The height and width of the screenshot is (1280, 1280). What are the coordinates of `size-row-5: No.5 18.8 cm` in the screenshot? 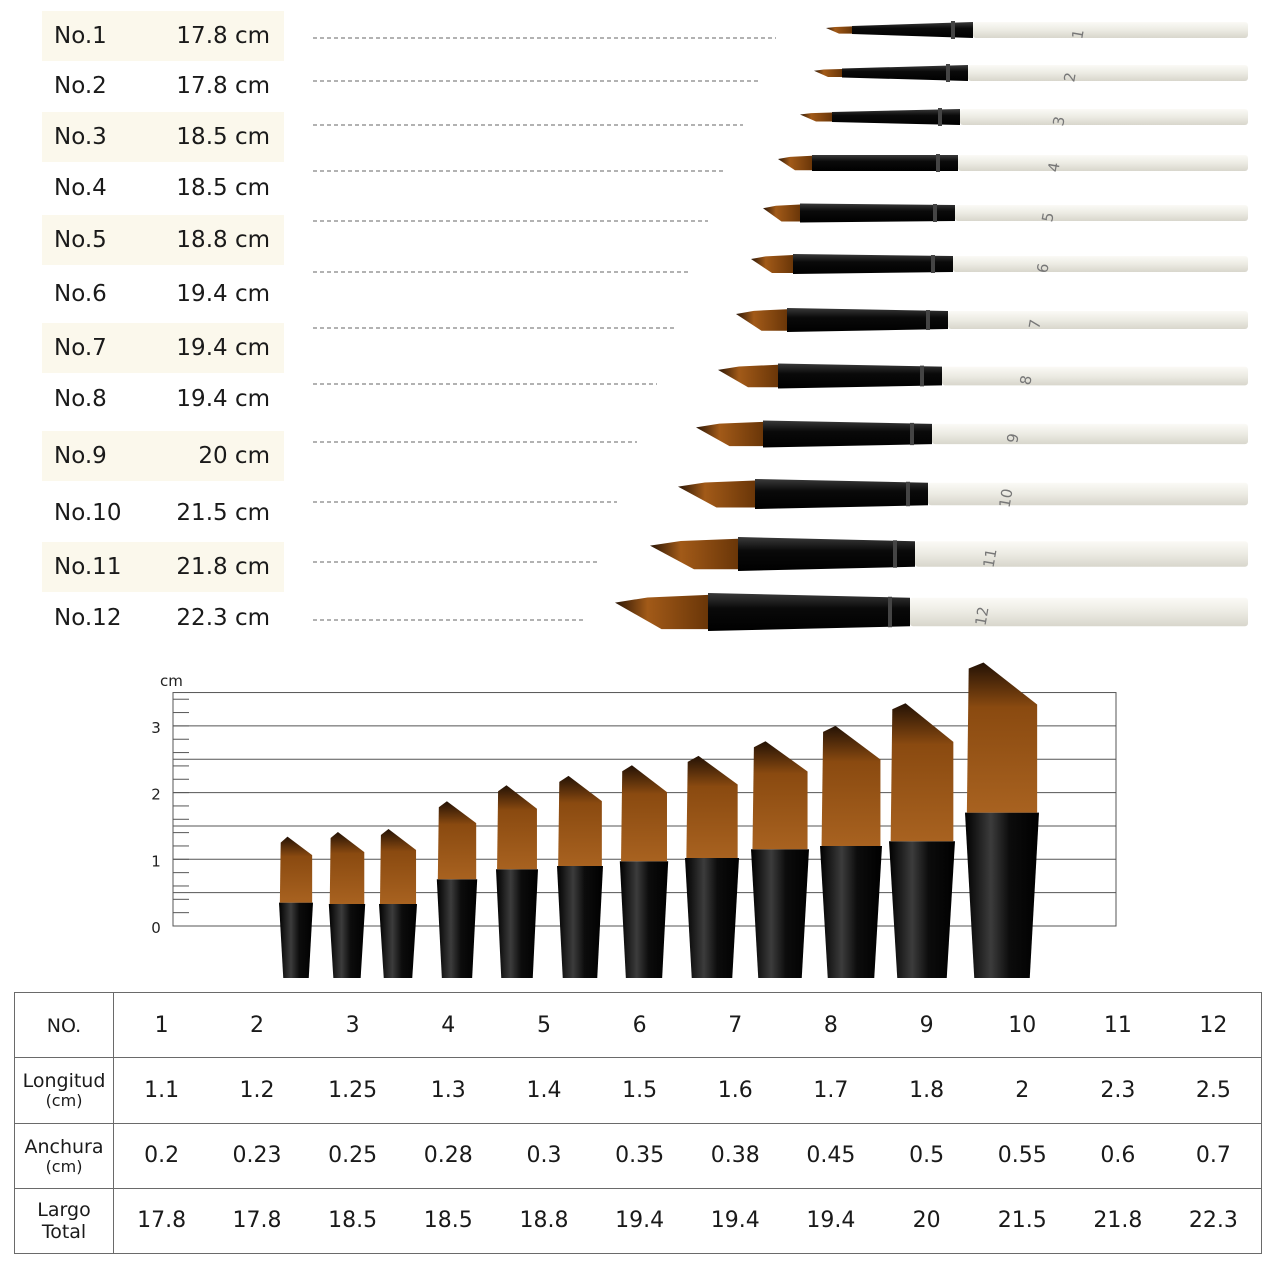 It's located at (163, 240).